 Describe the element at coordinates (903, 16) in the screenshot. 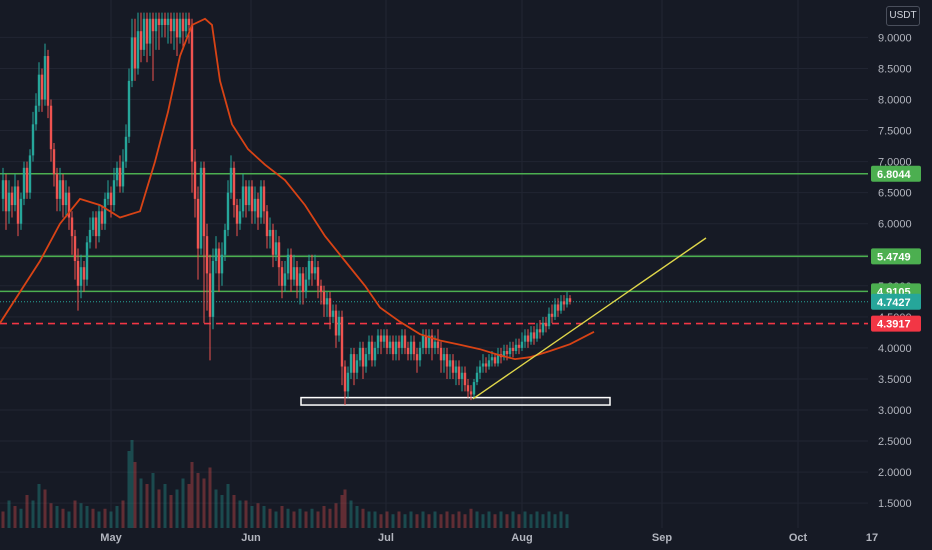

I see `currency-label: USDT` at that location.